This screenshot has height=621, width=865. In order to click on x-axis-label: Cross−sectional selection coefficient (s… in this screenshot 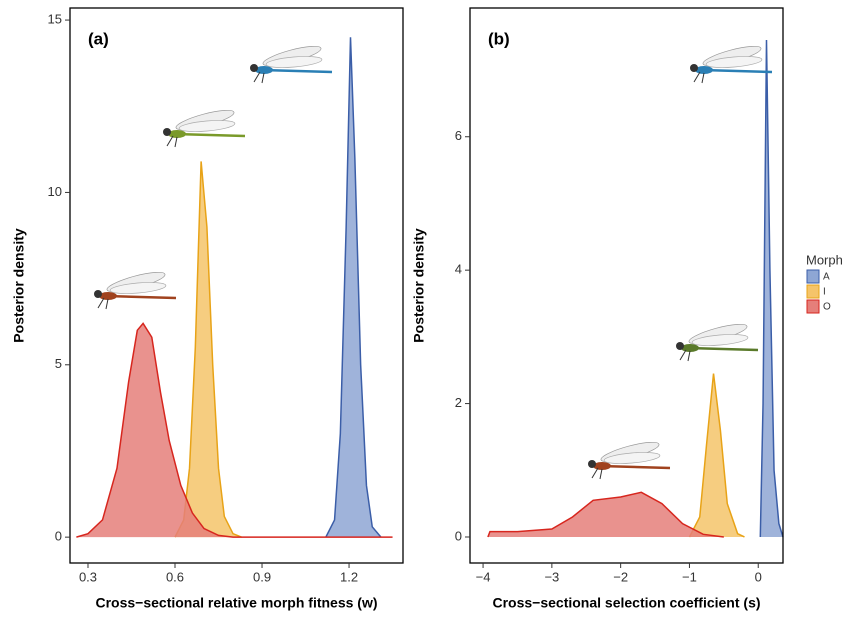, I will do `click(626, 603)`.